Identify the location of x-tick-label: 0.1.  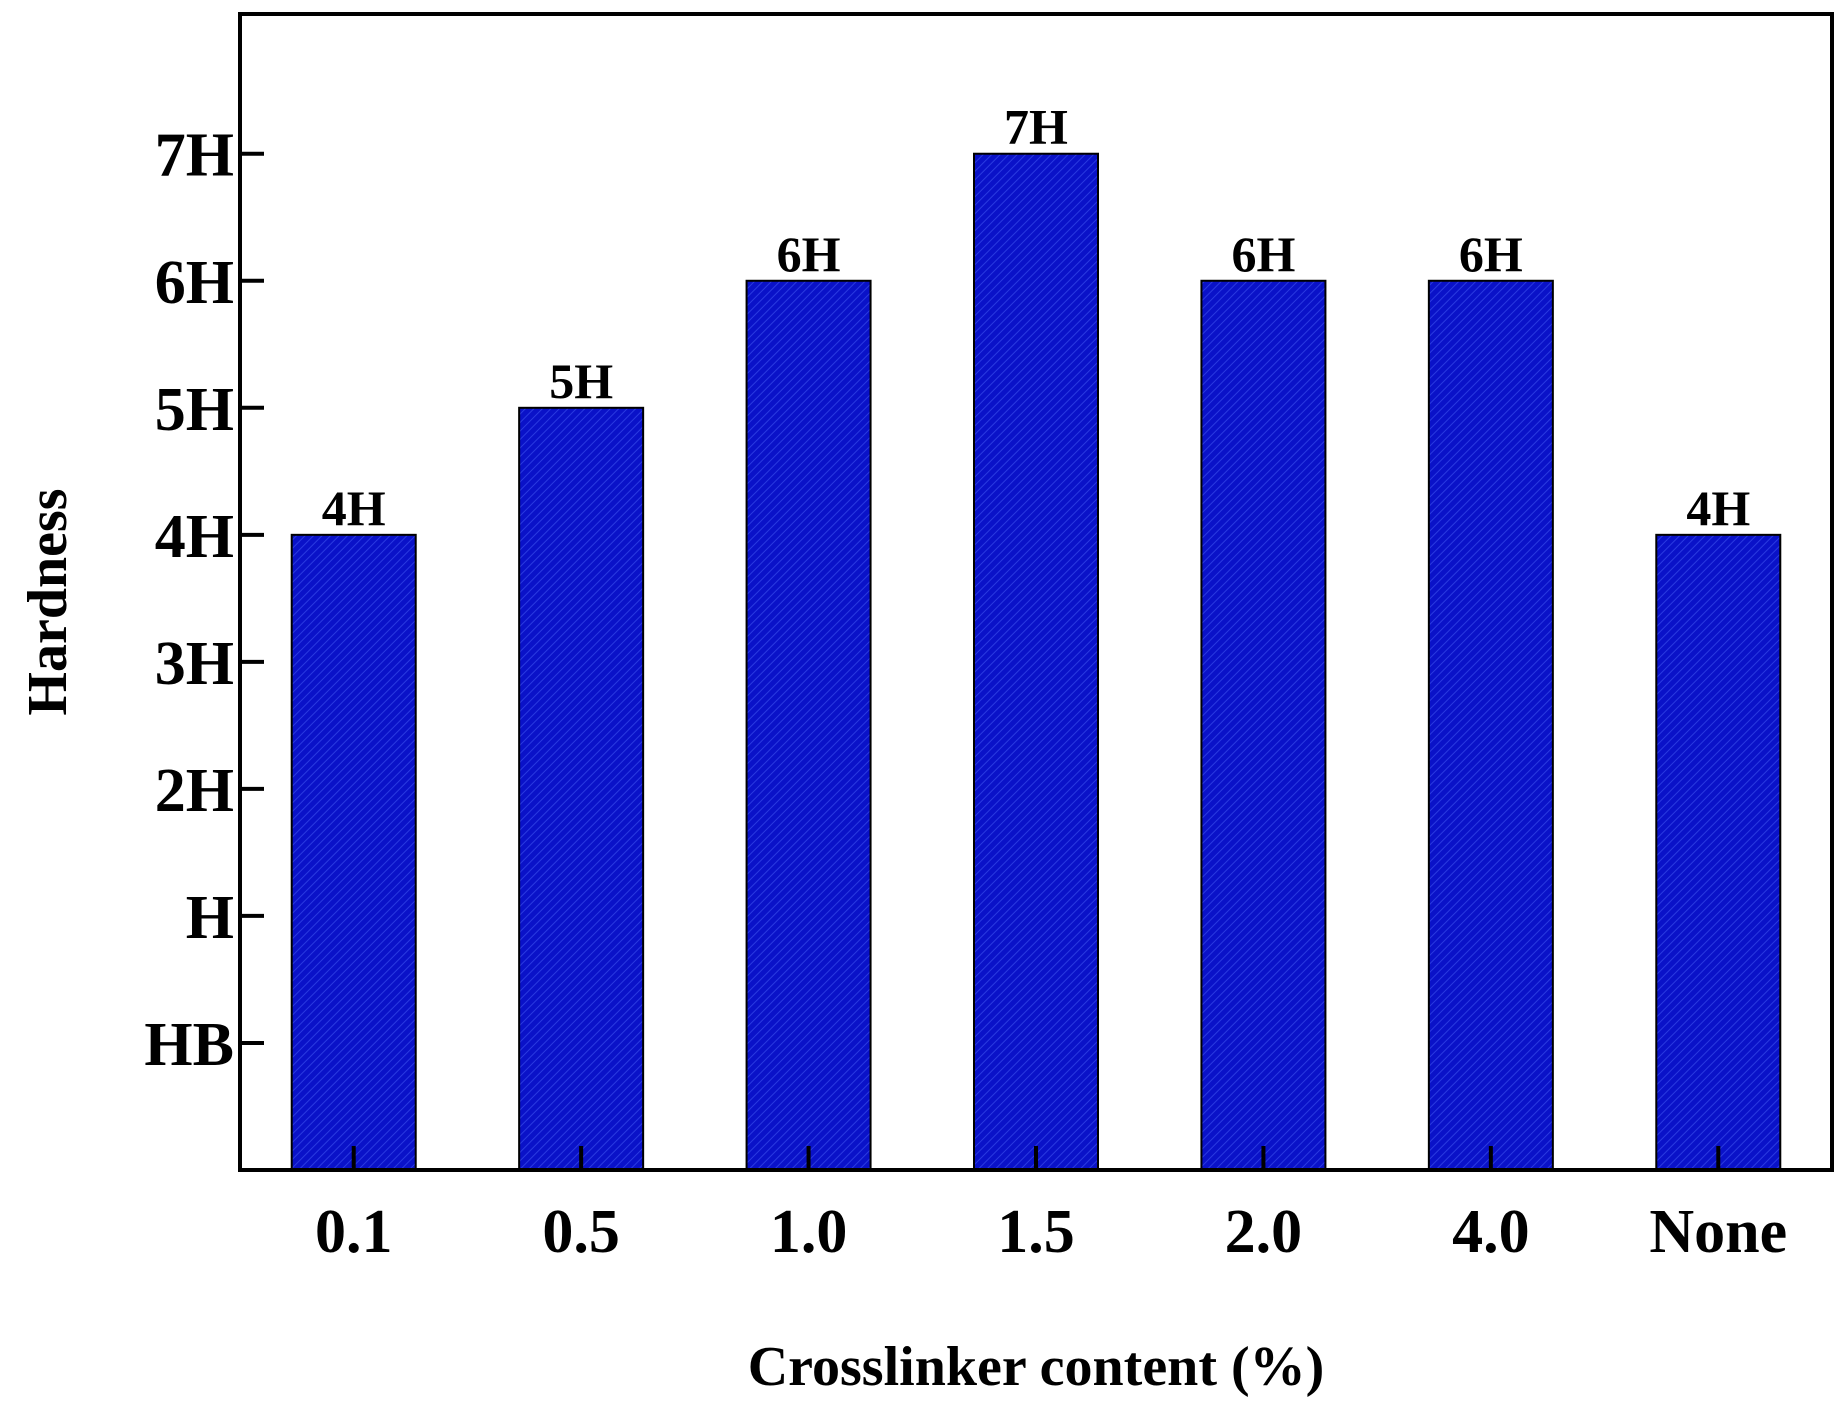
(354, 1232).